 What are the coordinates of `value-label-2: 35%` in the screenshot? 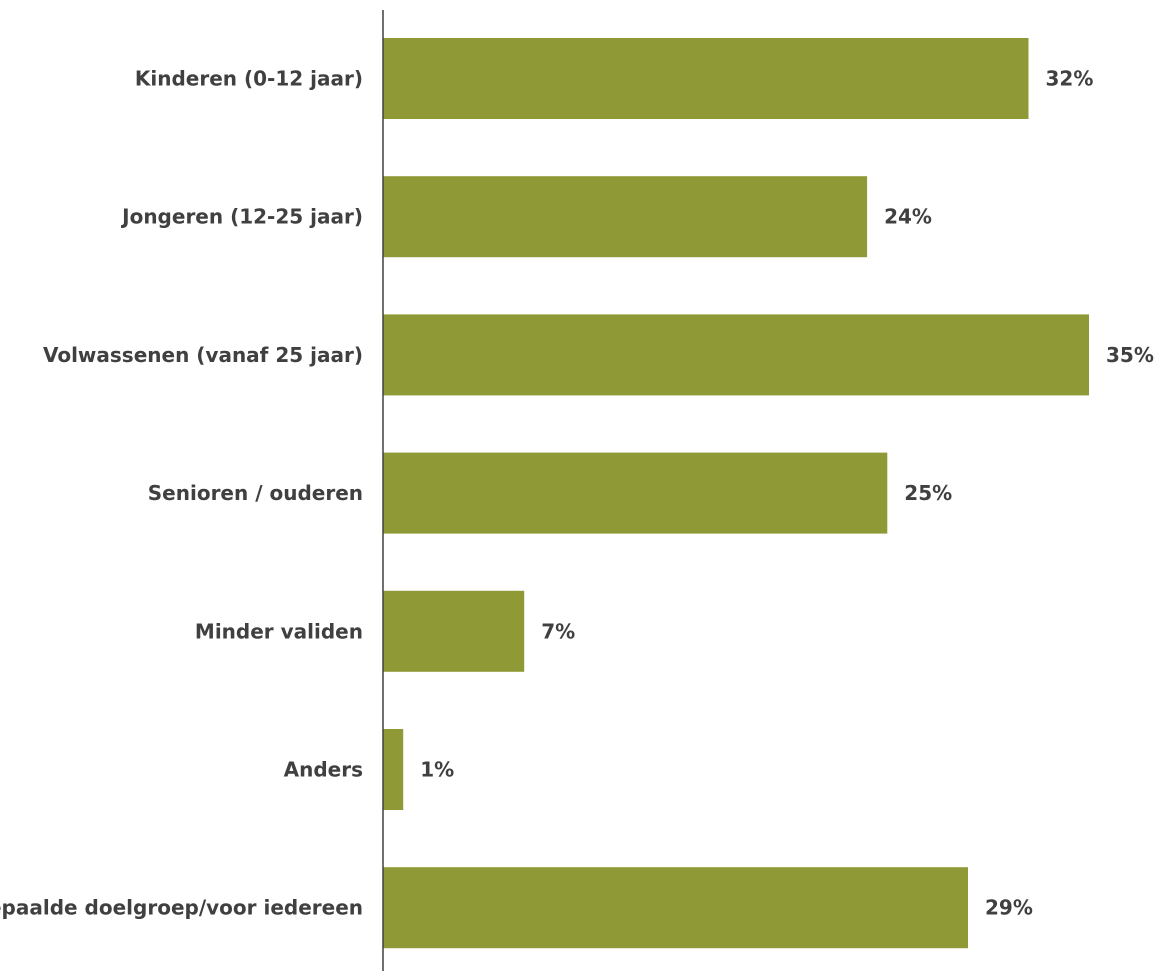 It's located at (1130, 355).